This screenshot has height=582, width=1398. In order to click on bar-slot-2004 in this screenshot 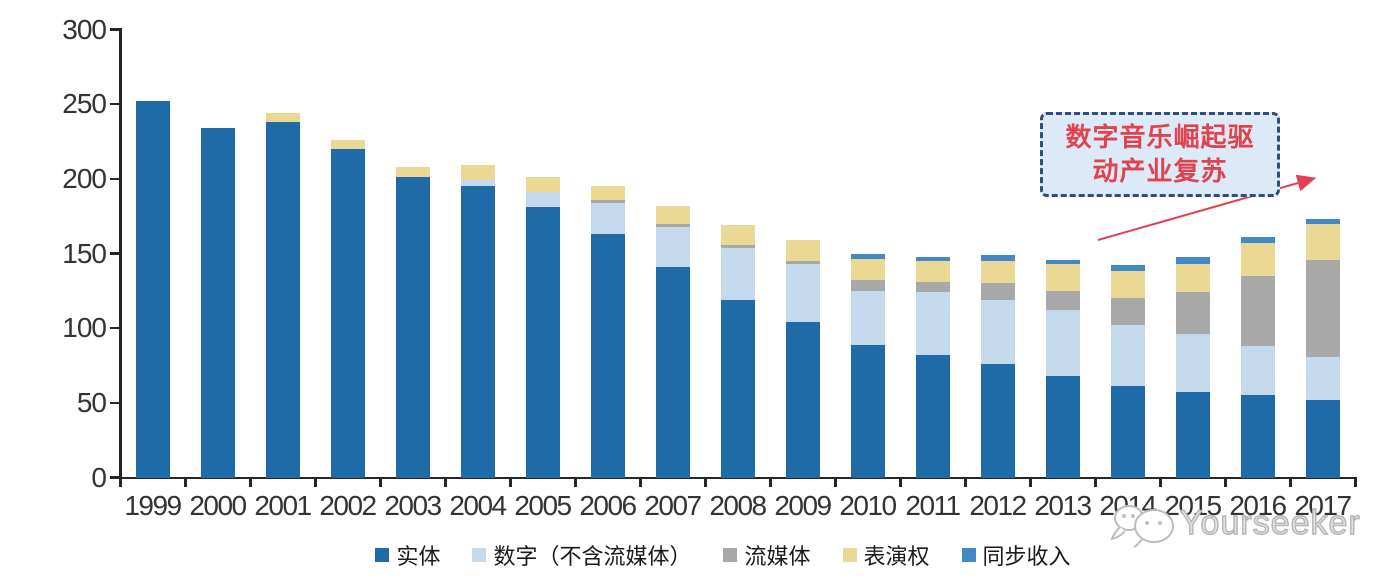, I will do `click(477, 254)`.